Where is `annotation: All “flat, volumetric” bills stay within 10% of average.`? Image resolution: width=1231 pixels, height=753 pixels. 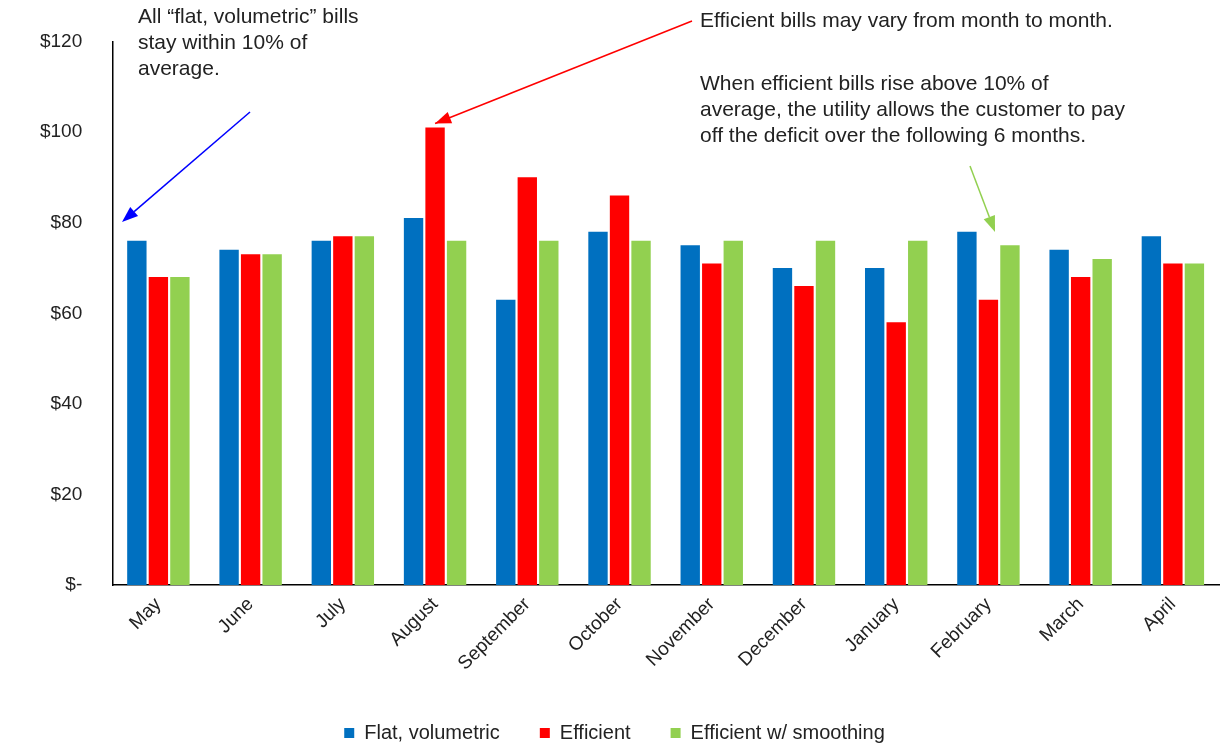
annotation: All “flat, volumetric” bills stay within 10% of average. is located at coordinates (252, 42).